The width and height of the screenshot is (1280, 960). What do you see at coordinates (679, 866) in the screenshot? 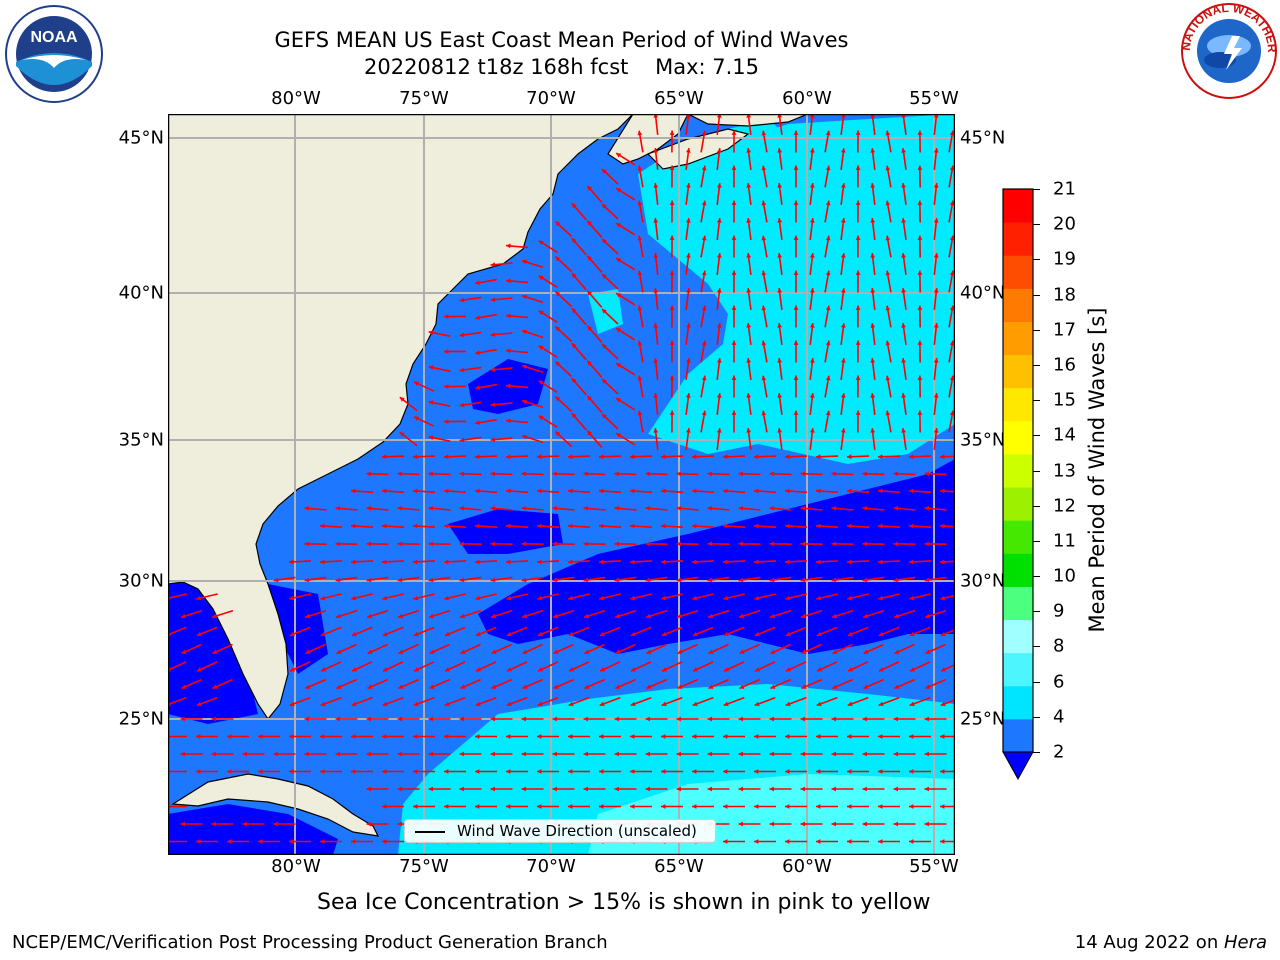
I see `lon-label-bottom: 65°W` at bounding box center [679, 866].